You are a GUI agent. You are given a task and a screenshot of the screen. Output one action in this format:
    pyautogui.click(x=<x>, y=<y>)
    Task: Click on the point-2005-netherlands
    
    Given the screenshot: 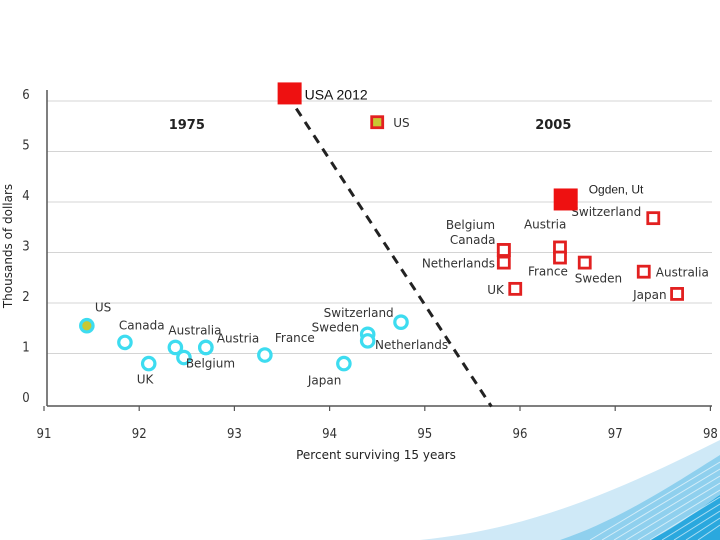 What is the action you would take?
    pyautogui.click(x=503, y=262)
    